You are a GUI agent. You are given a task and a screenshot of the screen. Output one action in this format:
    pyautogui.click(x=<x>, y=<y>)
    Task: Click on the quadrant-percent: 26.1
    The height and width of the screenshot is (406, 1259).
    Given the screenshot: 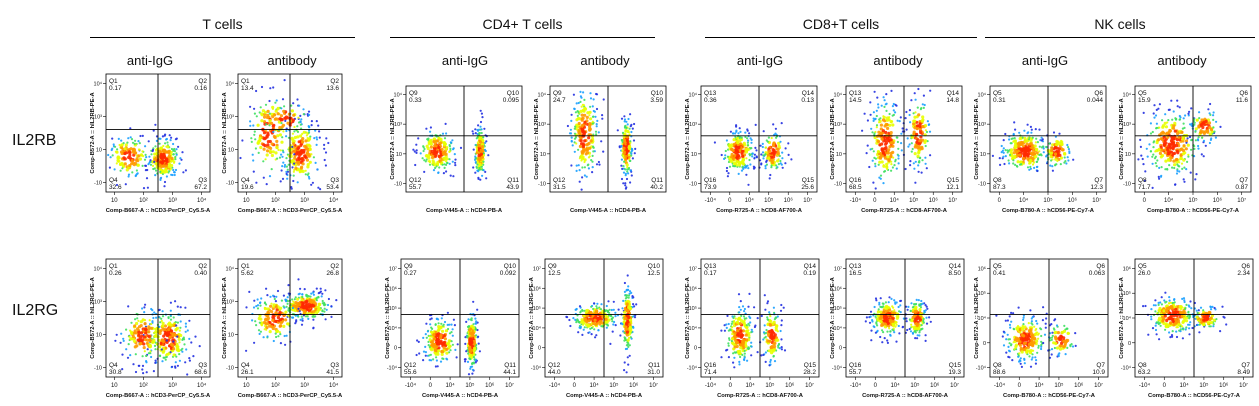 What is the action you would take?
    pyautogui.click(x=247, y=372)
    